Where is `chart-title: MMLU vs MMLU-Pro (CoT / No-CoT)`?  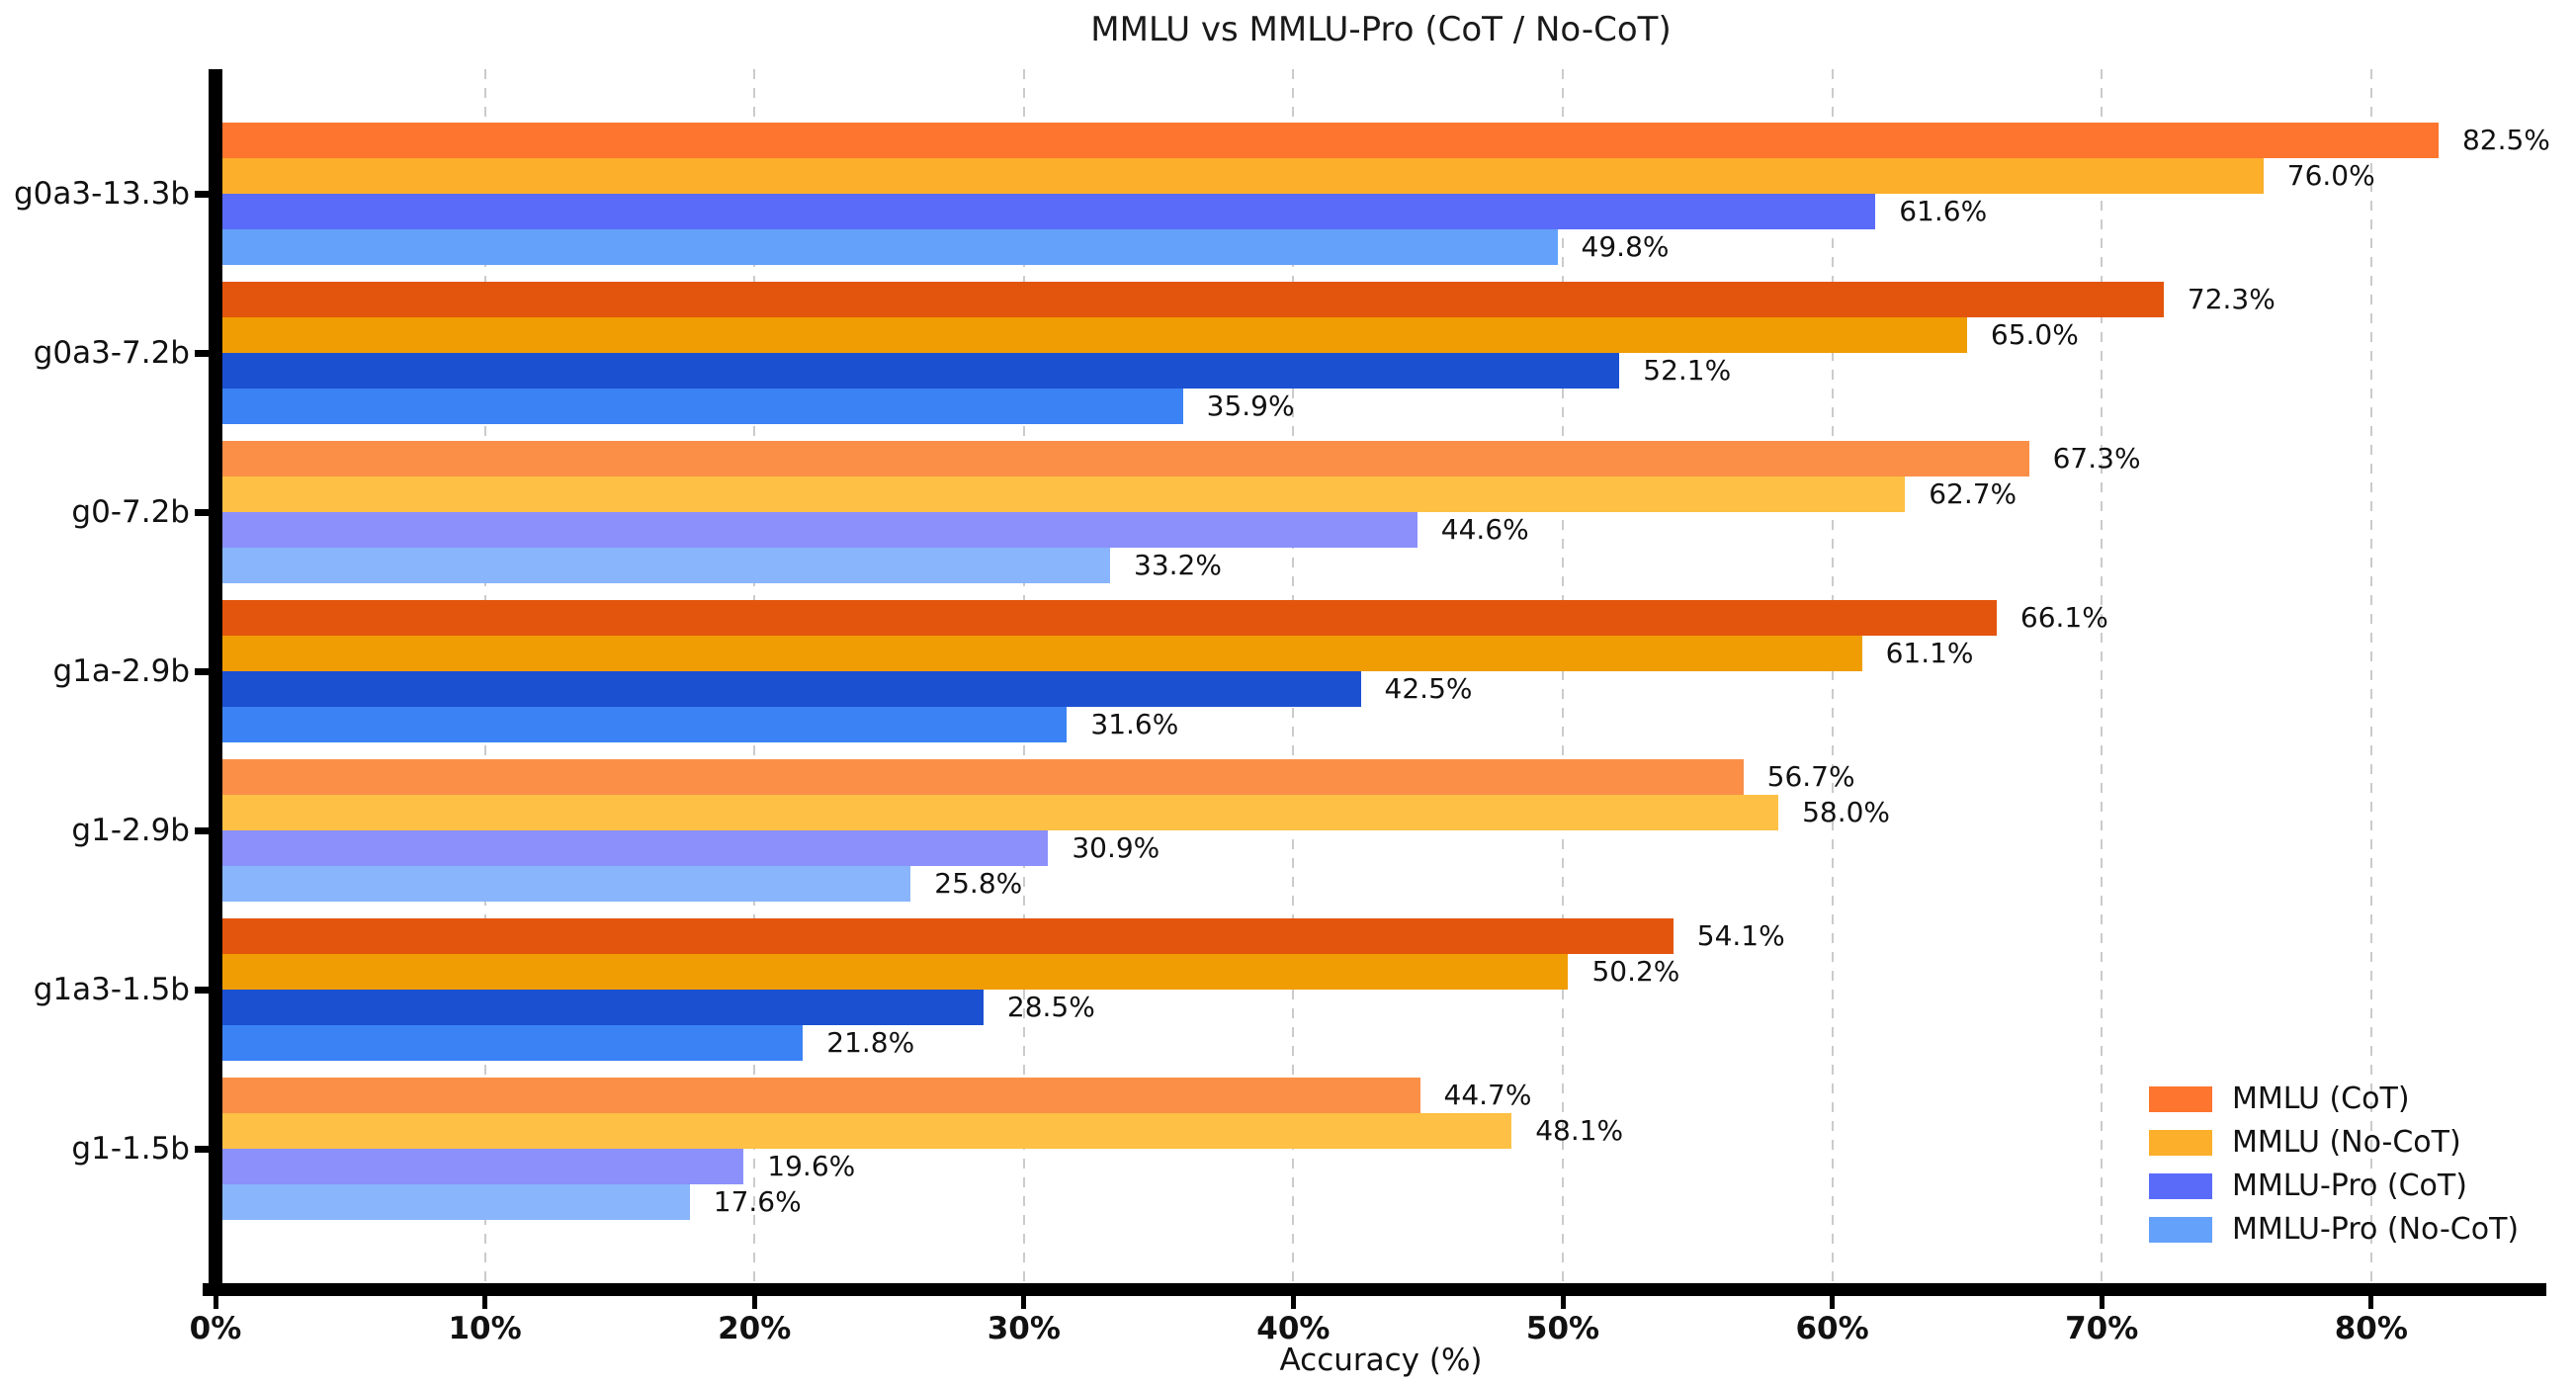 chart-title: MMLU vs MMLU-Pro (CoT / No-CoT) is located at coordinates (1381, 29).